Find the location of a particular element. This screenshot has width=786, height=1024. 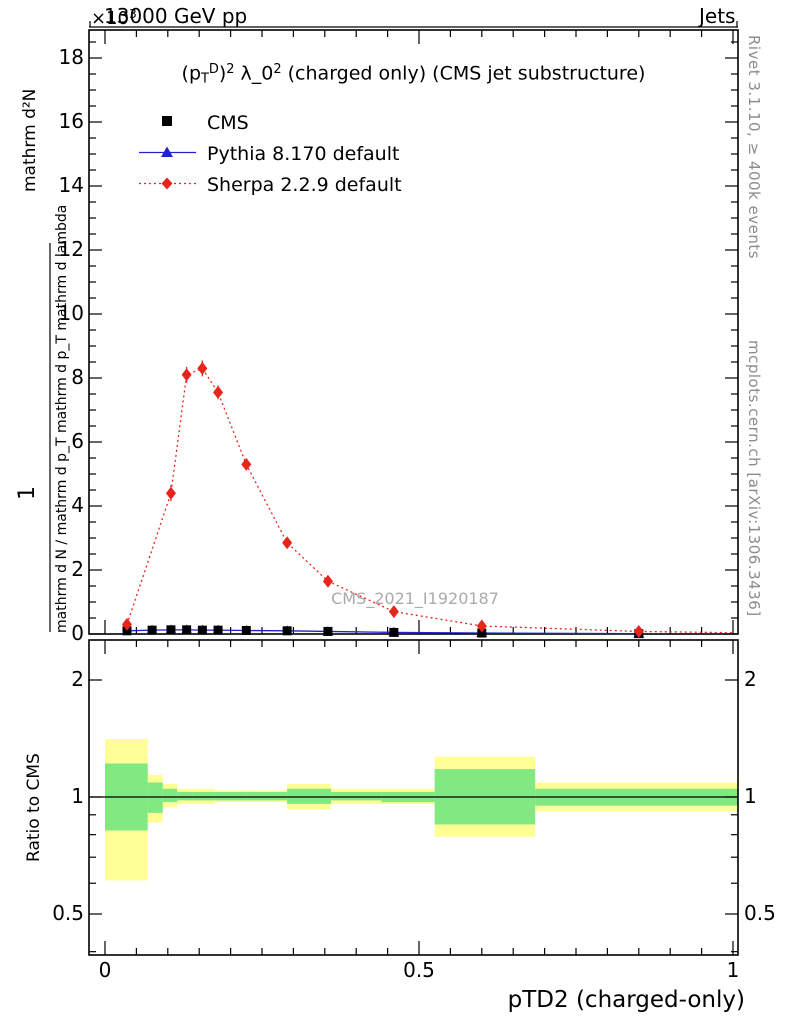

legend-marker-sherpa is located at coordinates (167, 183).